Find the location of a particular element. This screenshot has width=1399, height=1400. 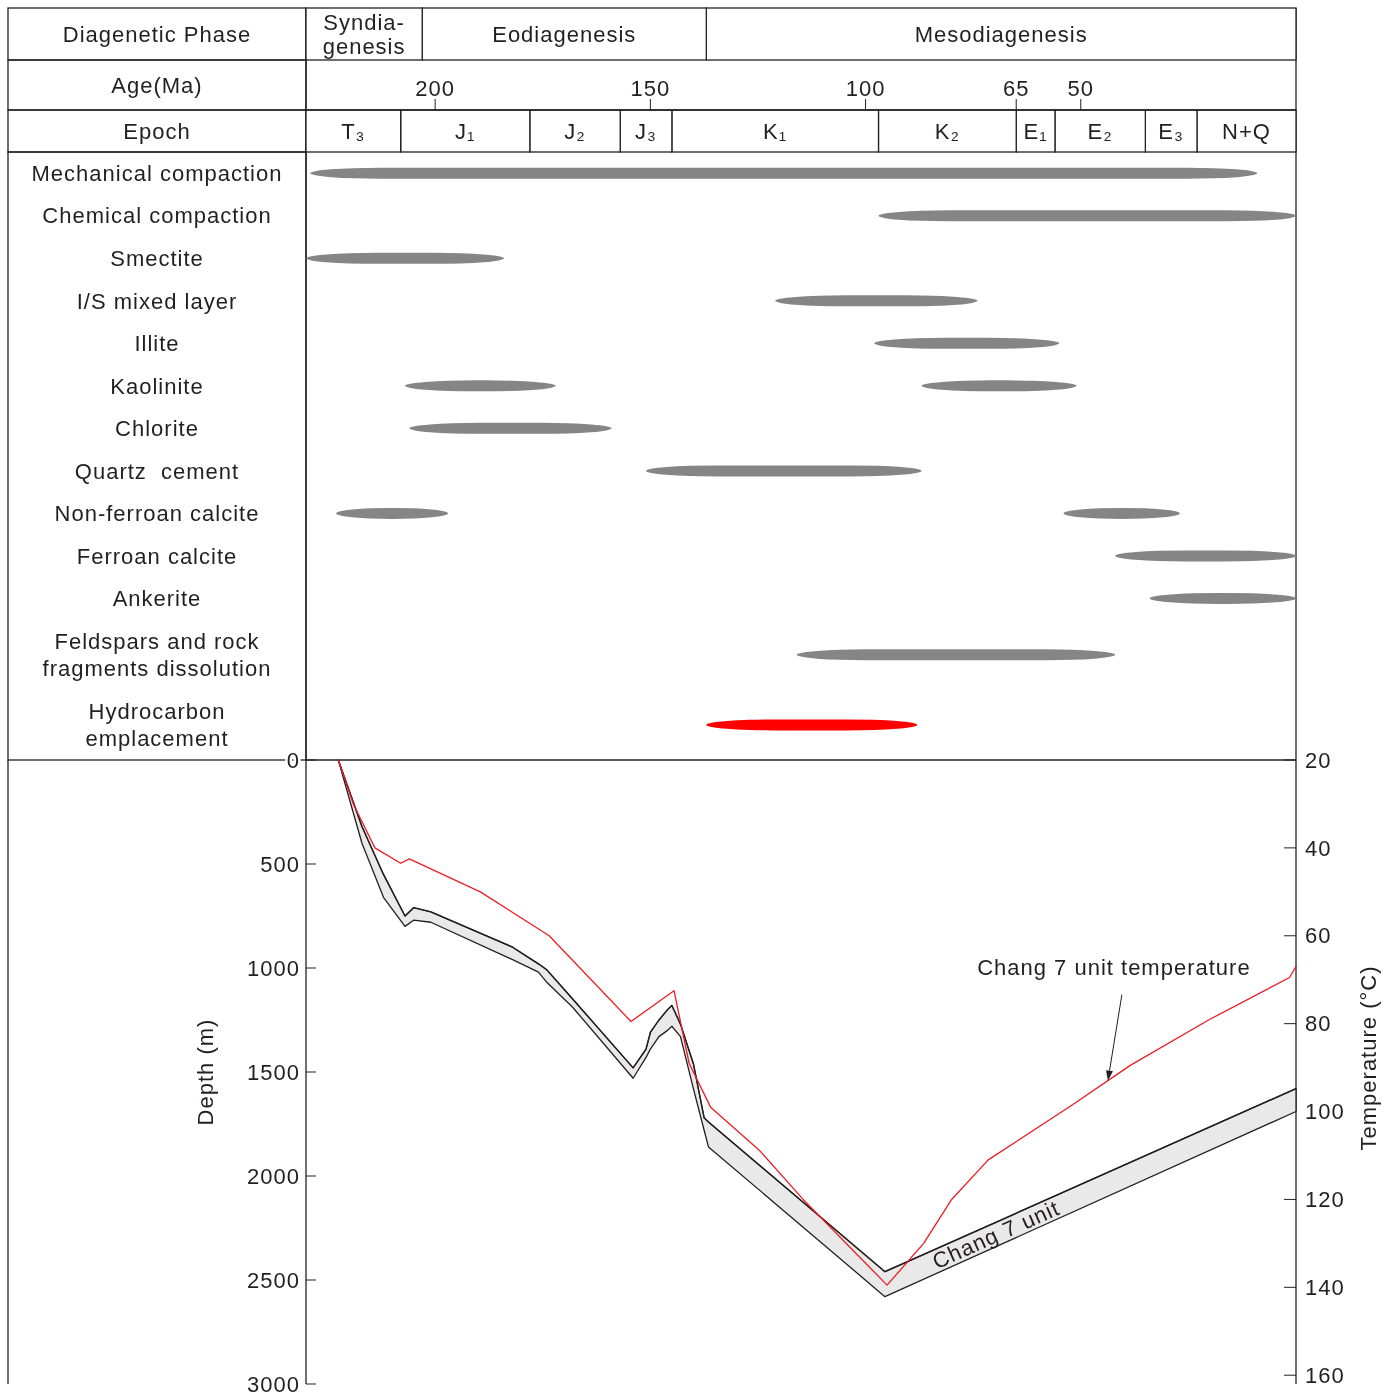

y-tick-label: Smectite is located at coordinates (157, 258).